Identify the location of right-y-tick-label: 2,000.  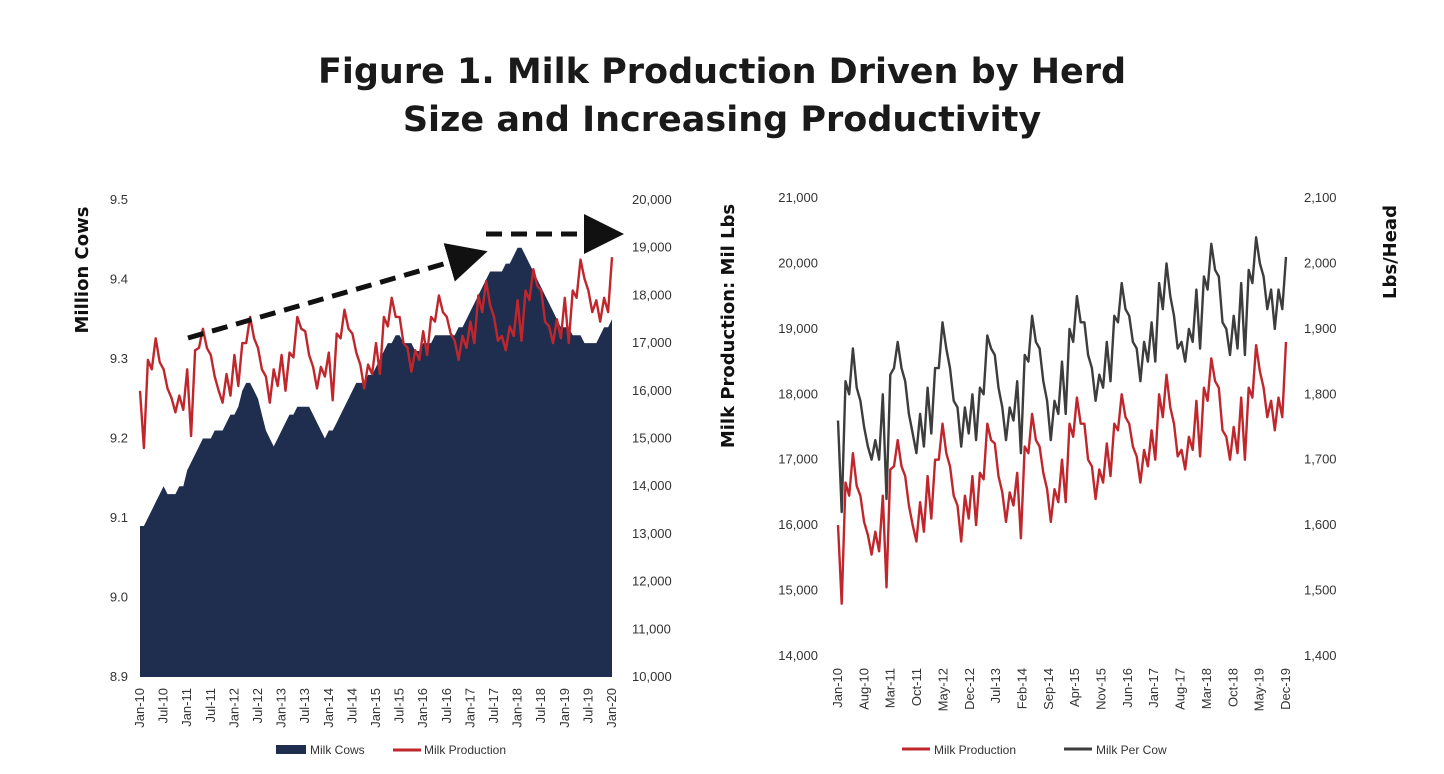
(1320, 262).